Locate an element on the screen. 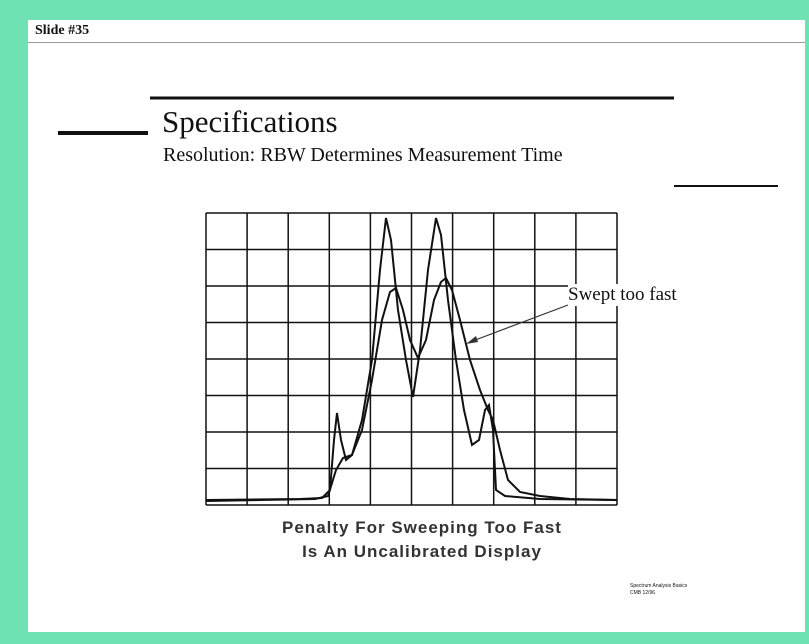 This screenshot has height=644, width=809. annotation: Swept too fast is located at coordinates (622, 295).